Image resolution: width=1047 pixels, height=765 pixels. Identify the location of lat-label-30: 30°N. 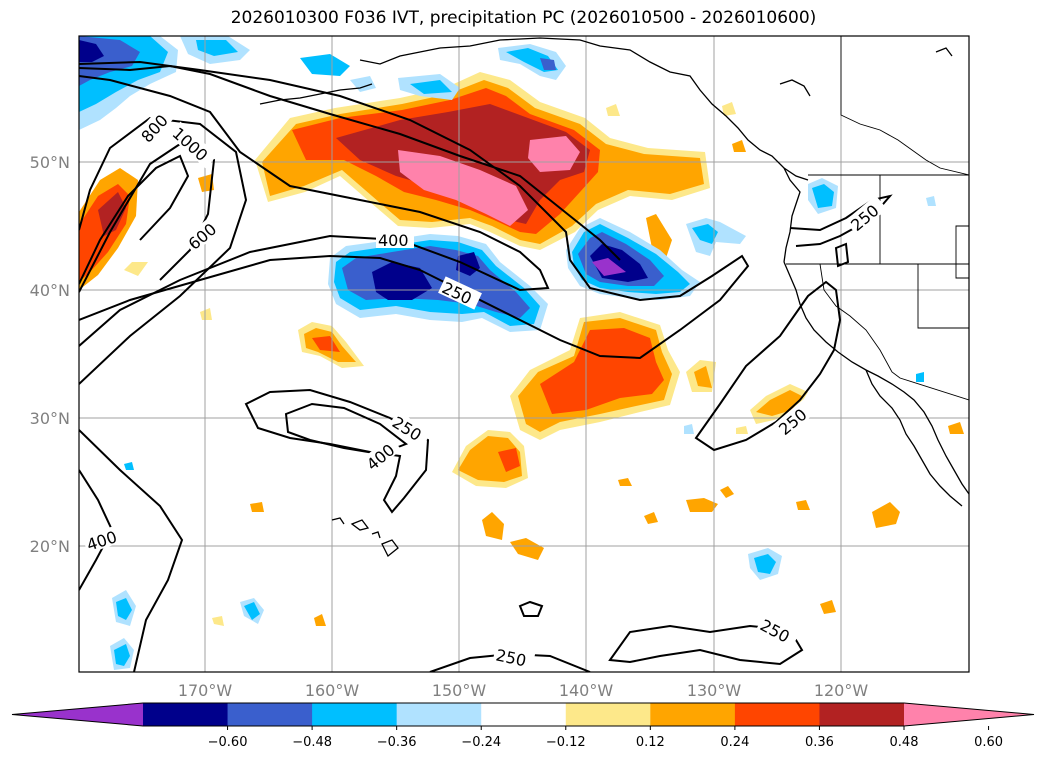
(50, 418).